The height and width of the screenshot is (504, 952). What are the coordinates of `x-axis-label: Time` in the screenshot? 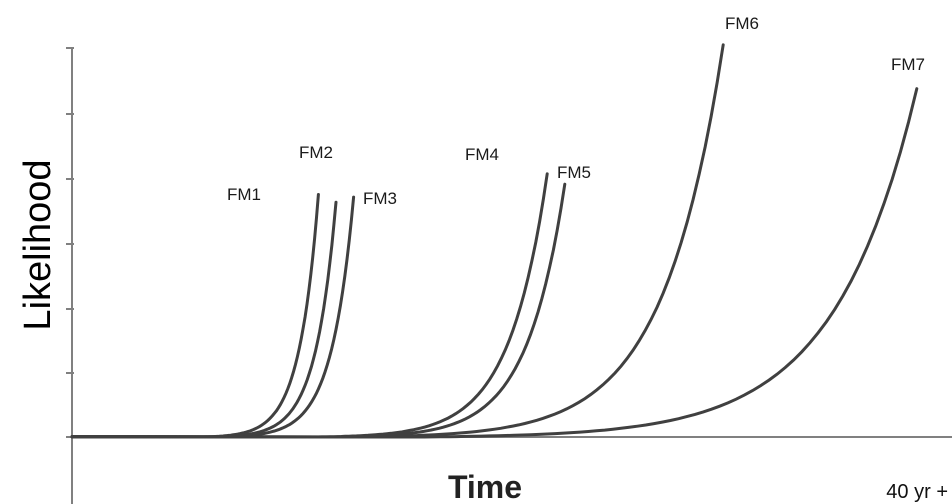 It's located at (485, 486).